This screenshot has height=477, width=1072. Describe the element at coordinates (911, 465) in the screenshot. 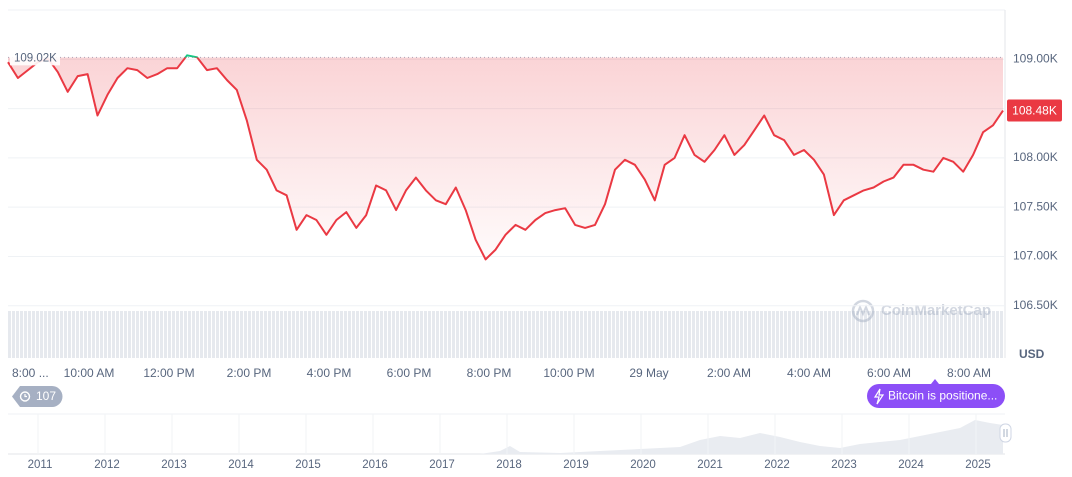

I see `navigator-year: 2024` at that location.